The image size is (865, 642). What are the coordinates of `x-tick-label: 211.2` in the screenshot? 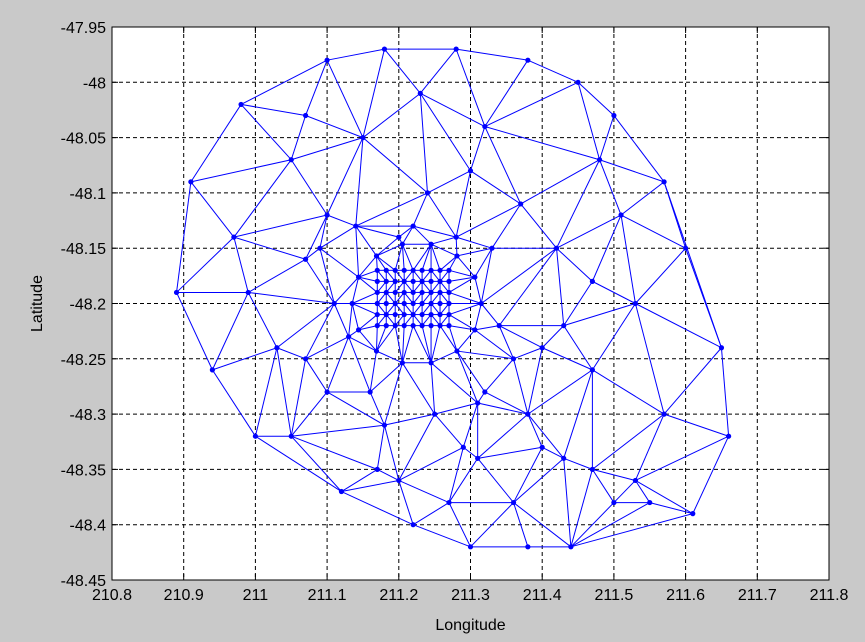 It's located at (398, 595).